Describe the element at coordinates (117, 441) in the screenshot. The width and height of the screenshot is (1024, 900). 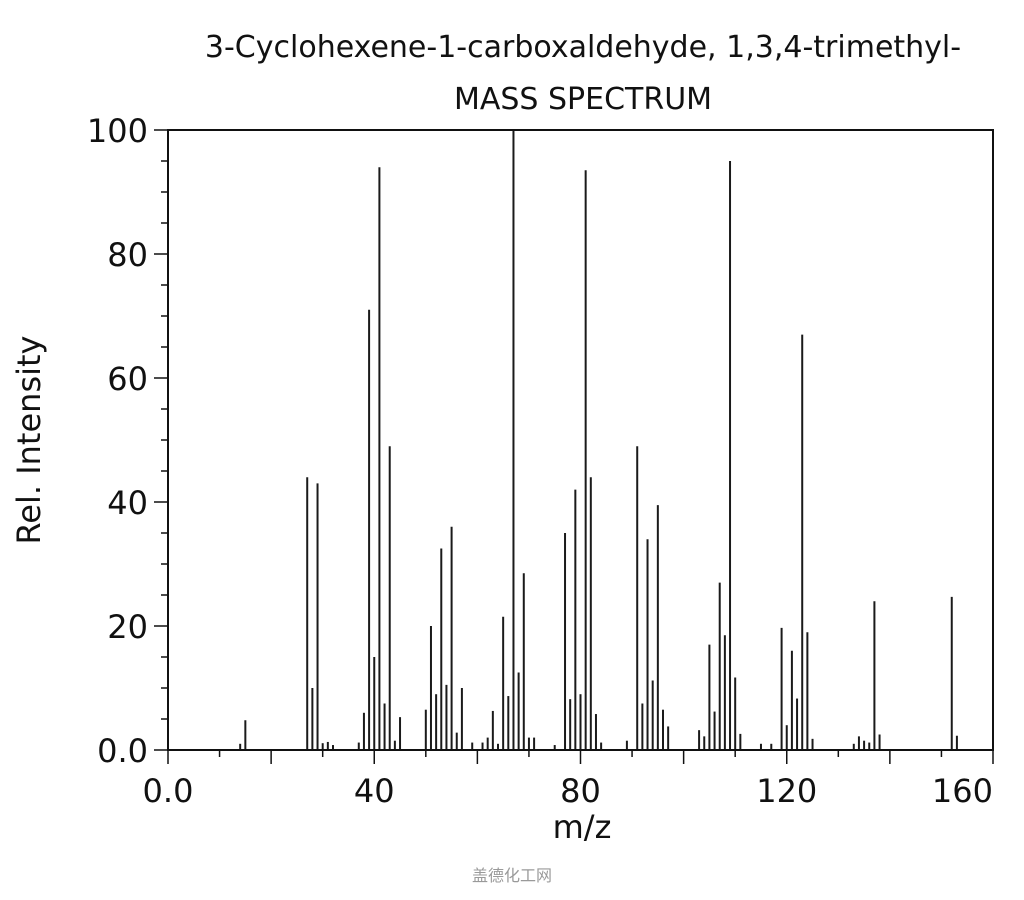
I see `y-tick-labels: 0.0 20 40 60 80 100` at that location.